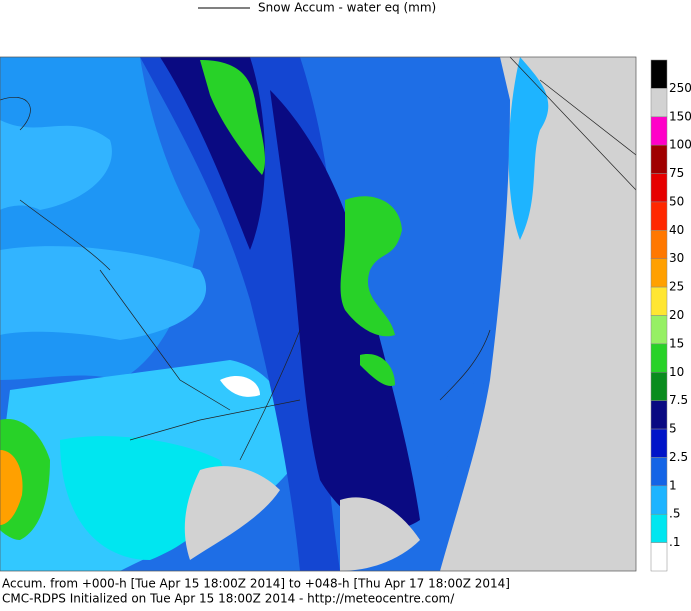  What do you see at coordinates (676, 201) in the screenshot?
I see `colorbar-label: 50` at bounding box center [676, 201].